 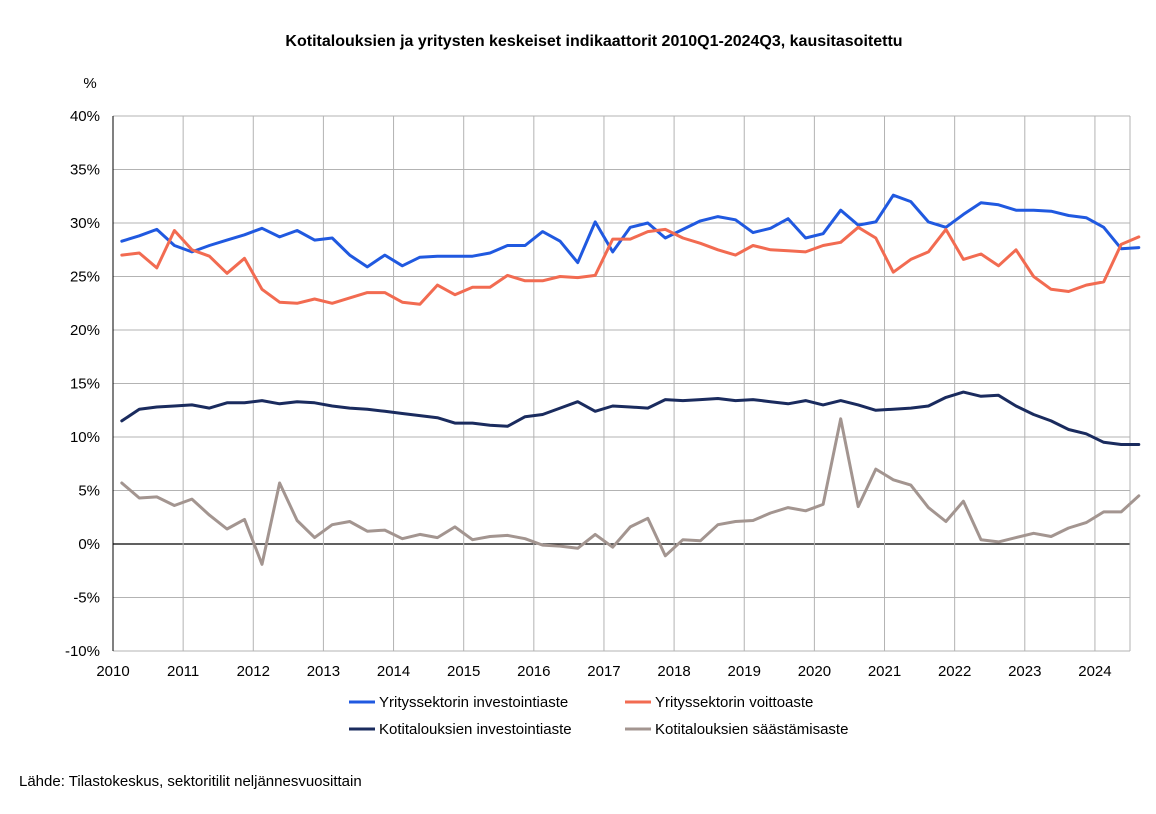 What do you see at coordinates (744, 671) in the screenshot?
I see `x-tick-label: 2019` at bounding box center [744, 671].